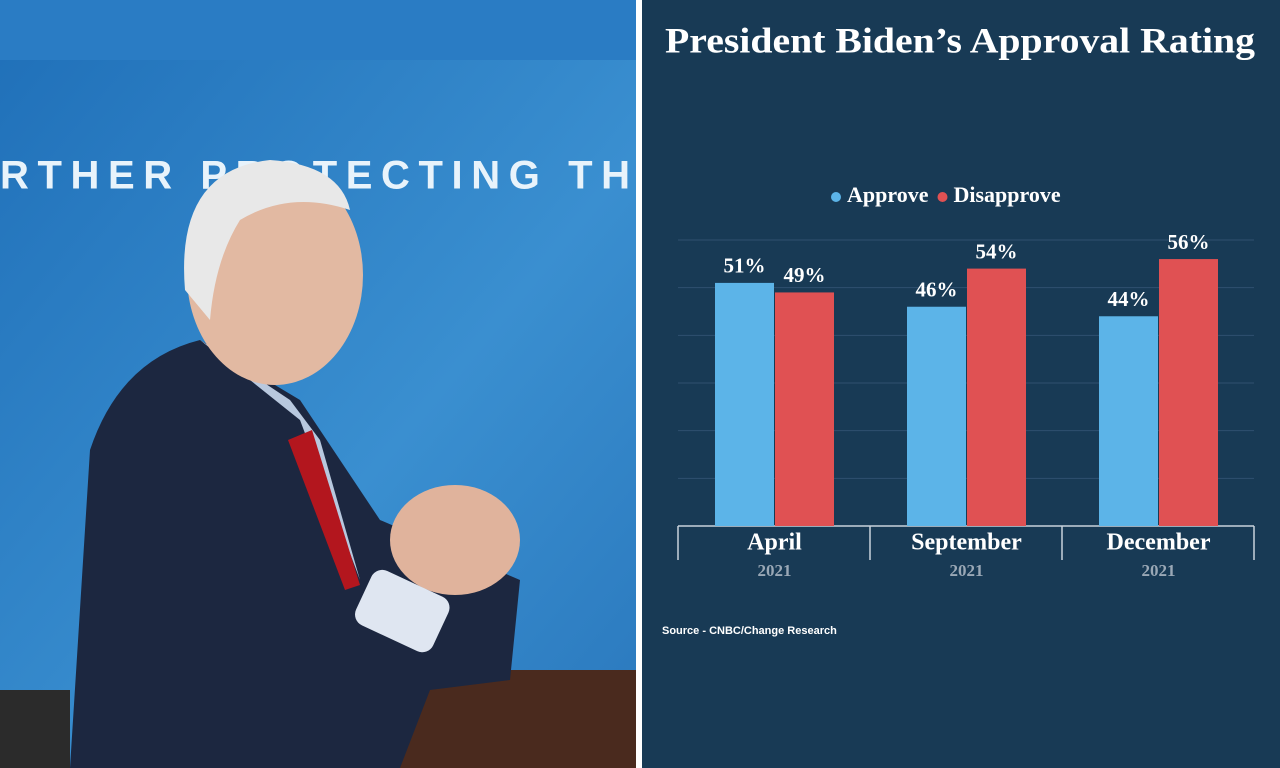  What do you see at coordinates (35, 729) in the screenshot?
I see `chair` at bounding box center [35, 729].